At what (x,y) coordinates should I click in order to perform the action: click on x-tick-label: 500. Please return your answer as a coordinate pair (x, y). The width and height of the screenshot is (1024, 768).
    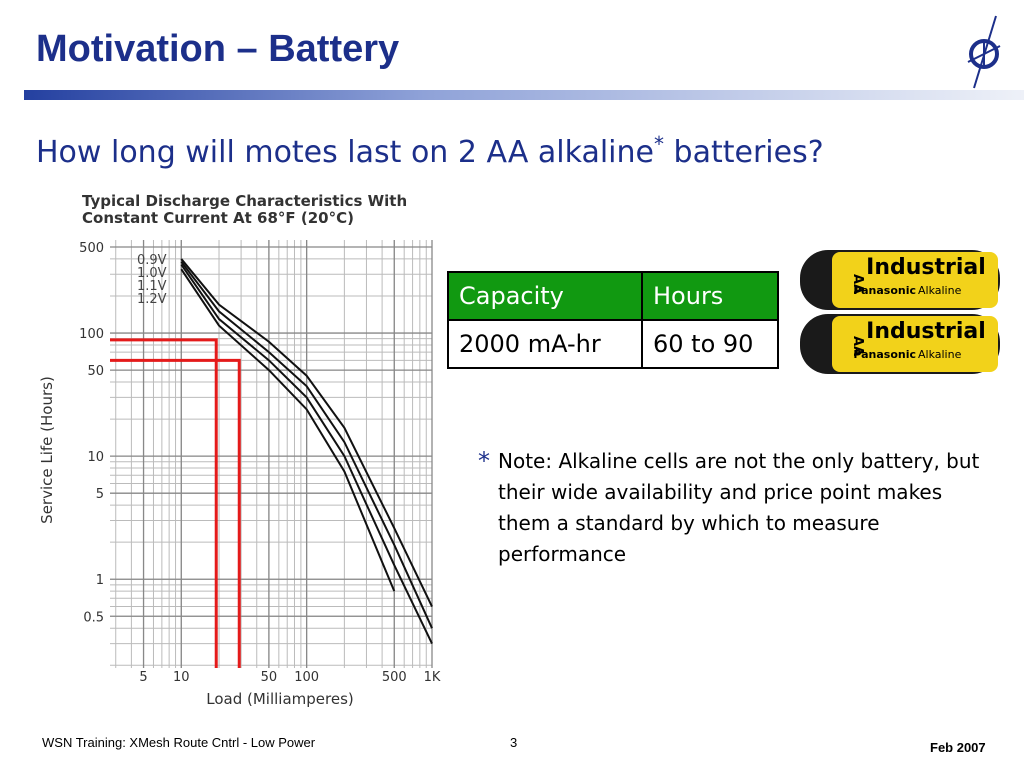
    Looking at the image, I should click on (394, 677).